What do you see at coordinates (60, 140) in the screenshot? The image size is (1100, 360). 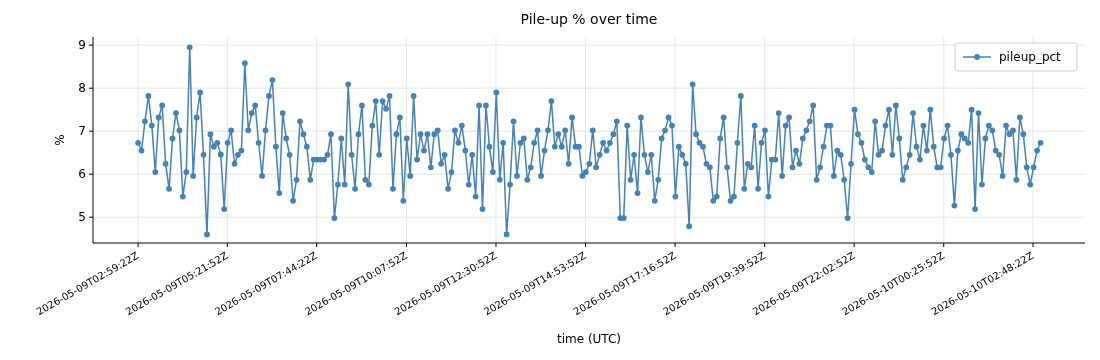 I see `y-axis-title: %` at bounding box center [60, 140].